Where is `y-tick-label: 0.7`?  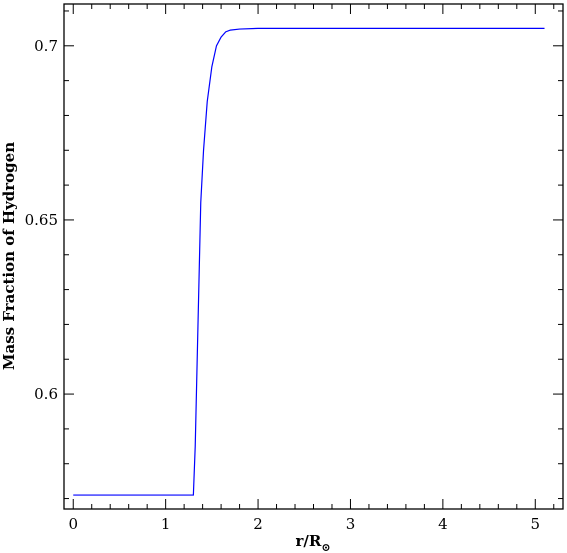 y-tick-label: 0.7 is located at coordinates (46, 46).